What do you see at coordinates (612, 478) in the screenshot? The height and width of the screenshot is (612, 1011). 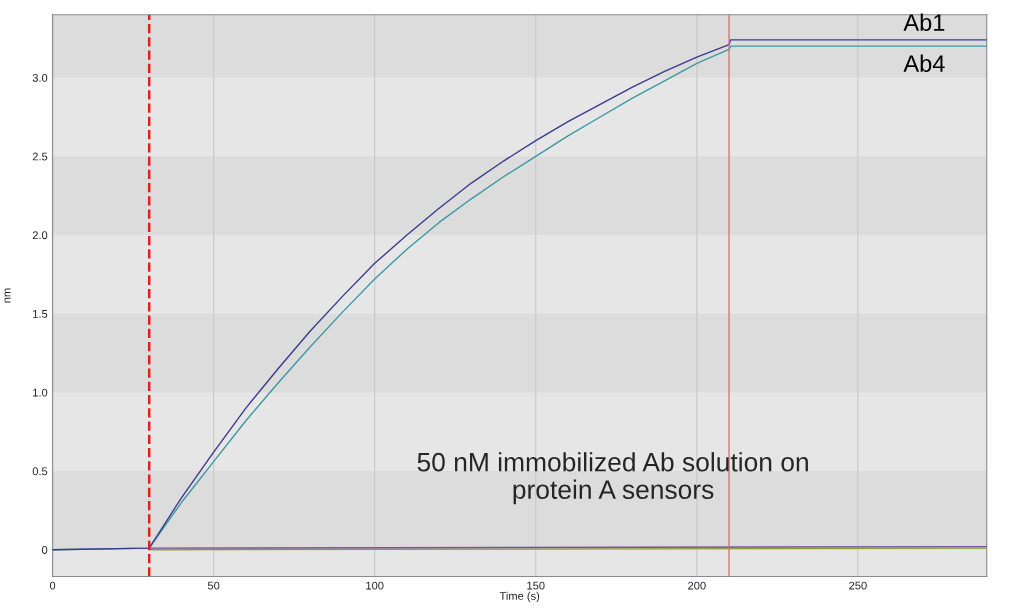 I see `annotation: 50 nM immobilized Ab solution on protein A sensors` at bounding box center [612, 478].